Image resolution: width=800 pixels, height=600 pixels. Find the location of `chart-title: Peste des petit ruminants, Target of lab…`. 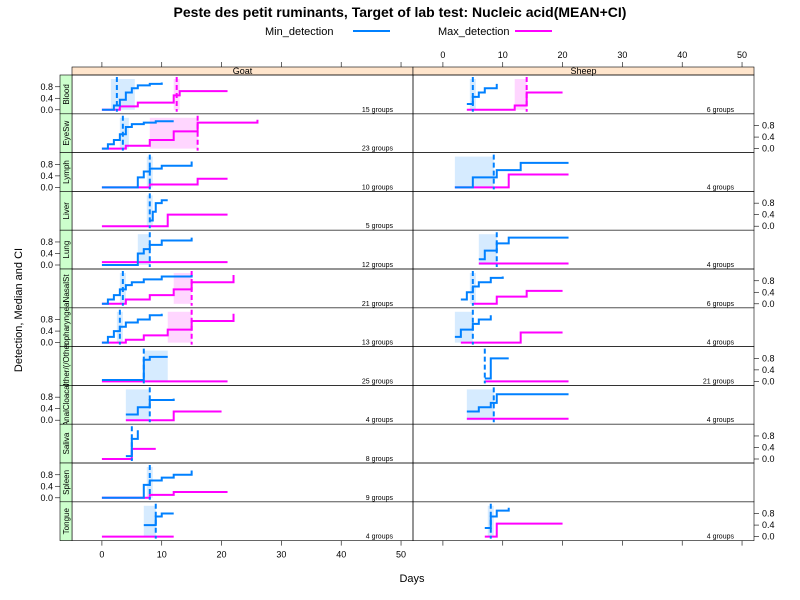

chart-title: Peste des petit ruminants, Target of lab… is located at coordinates (400, 12).